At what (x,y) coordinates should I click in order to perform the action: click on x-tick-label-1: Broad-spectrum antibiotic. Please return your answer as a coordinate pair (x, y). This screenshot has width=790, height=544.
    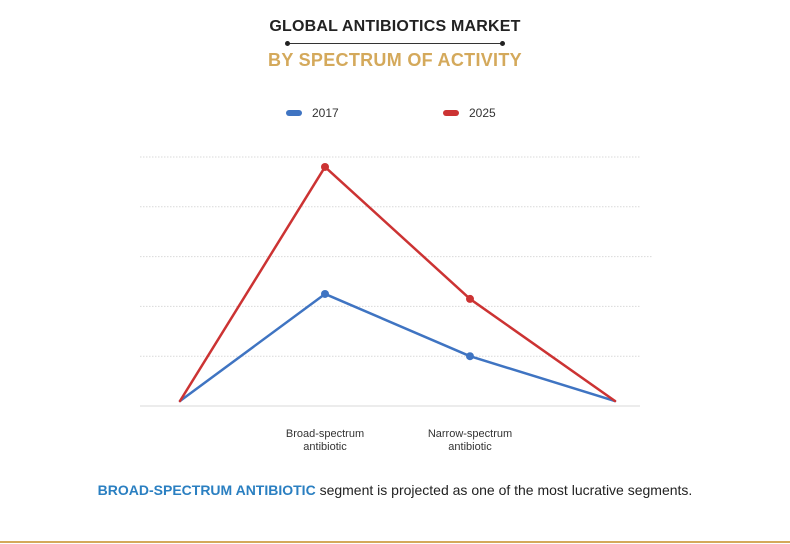
    Looking at the image, I should click on (325, 440).